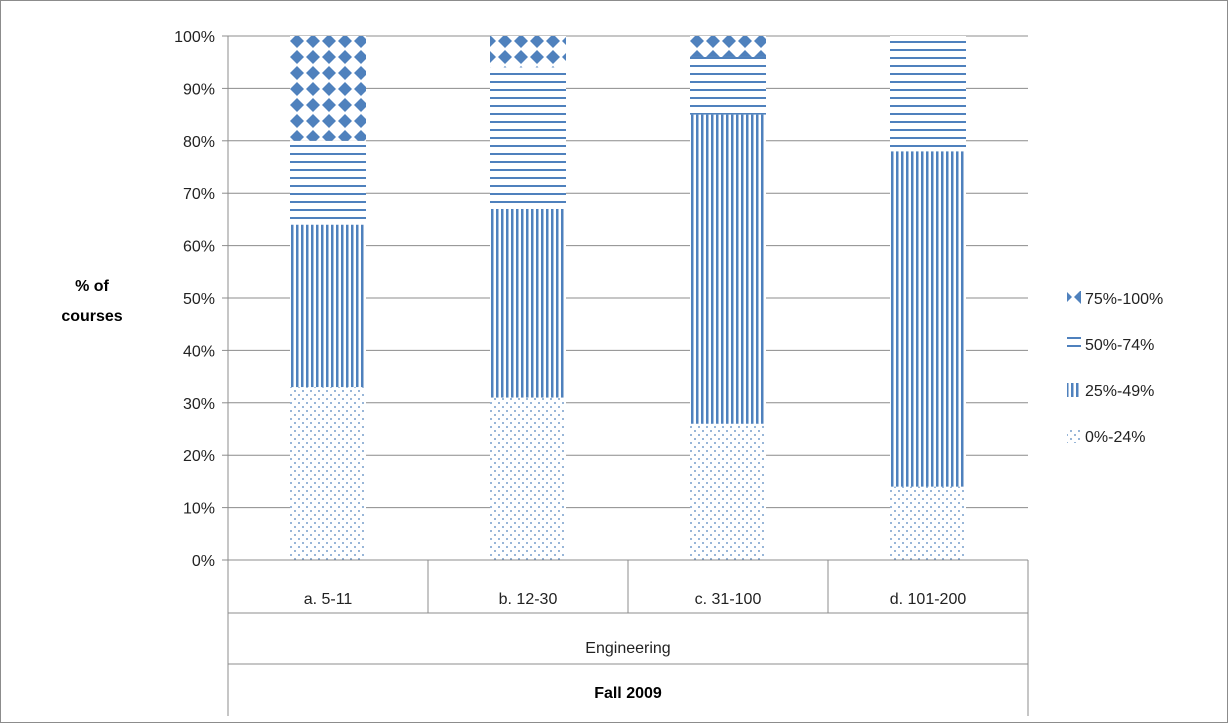  What do you see at coordinates (528, 599) in the screenshot?
I see `x-category-label: b. 12-30` at bounding box center [528, 599].